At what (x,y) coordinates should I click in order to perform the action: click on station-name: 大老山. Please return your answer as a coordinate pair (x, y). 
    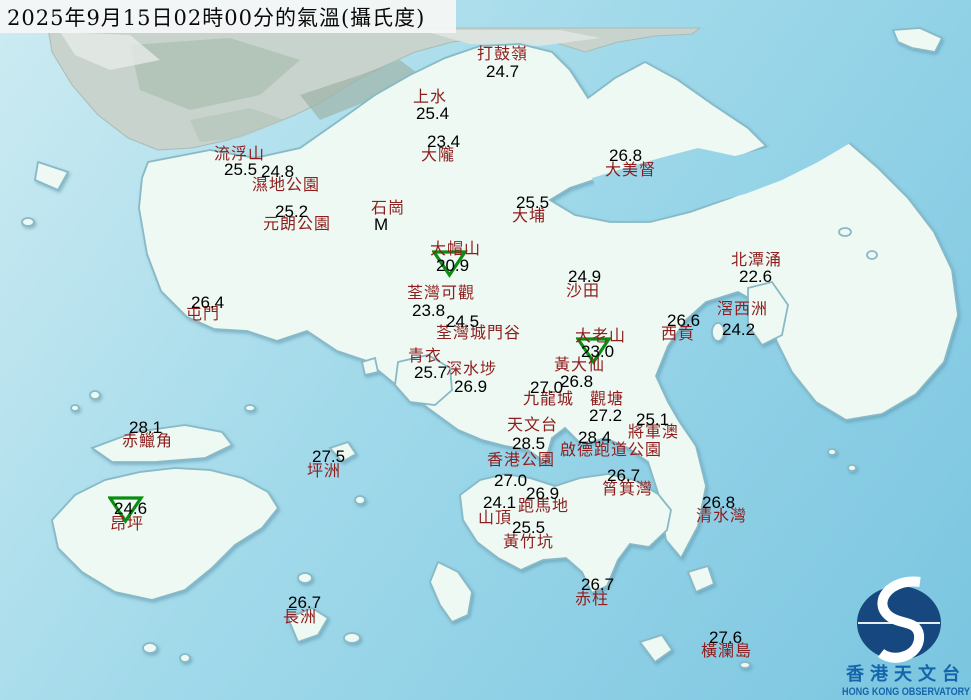
    Looking at the image, I should click on (601, 335).